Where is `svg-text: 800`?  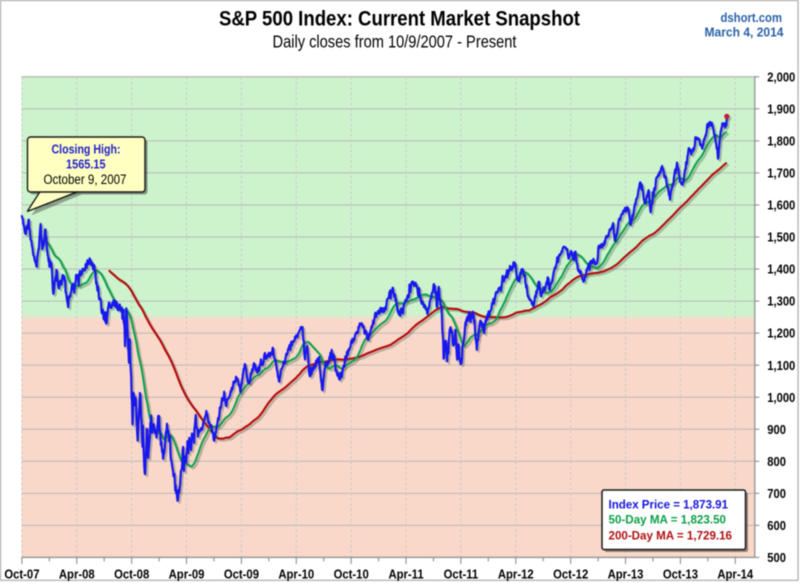
svg-text: 800 is located at coordinates (776, 461).